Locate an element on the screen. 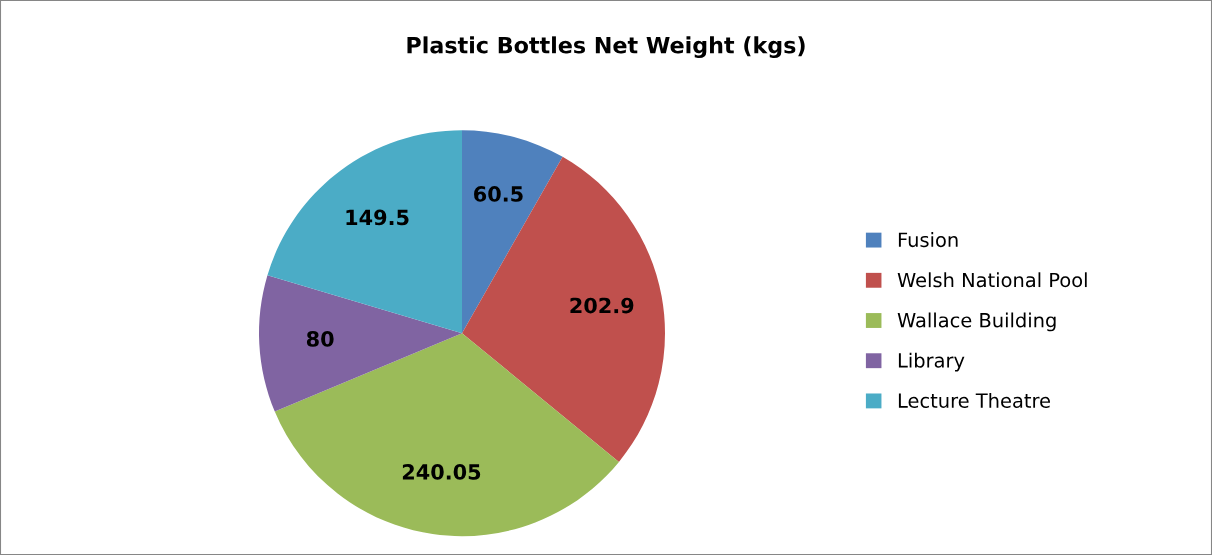  legend-label: Lecture Theatre is located at coordinates (974, 400).